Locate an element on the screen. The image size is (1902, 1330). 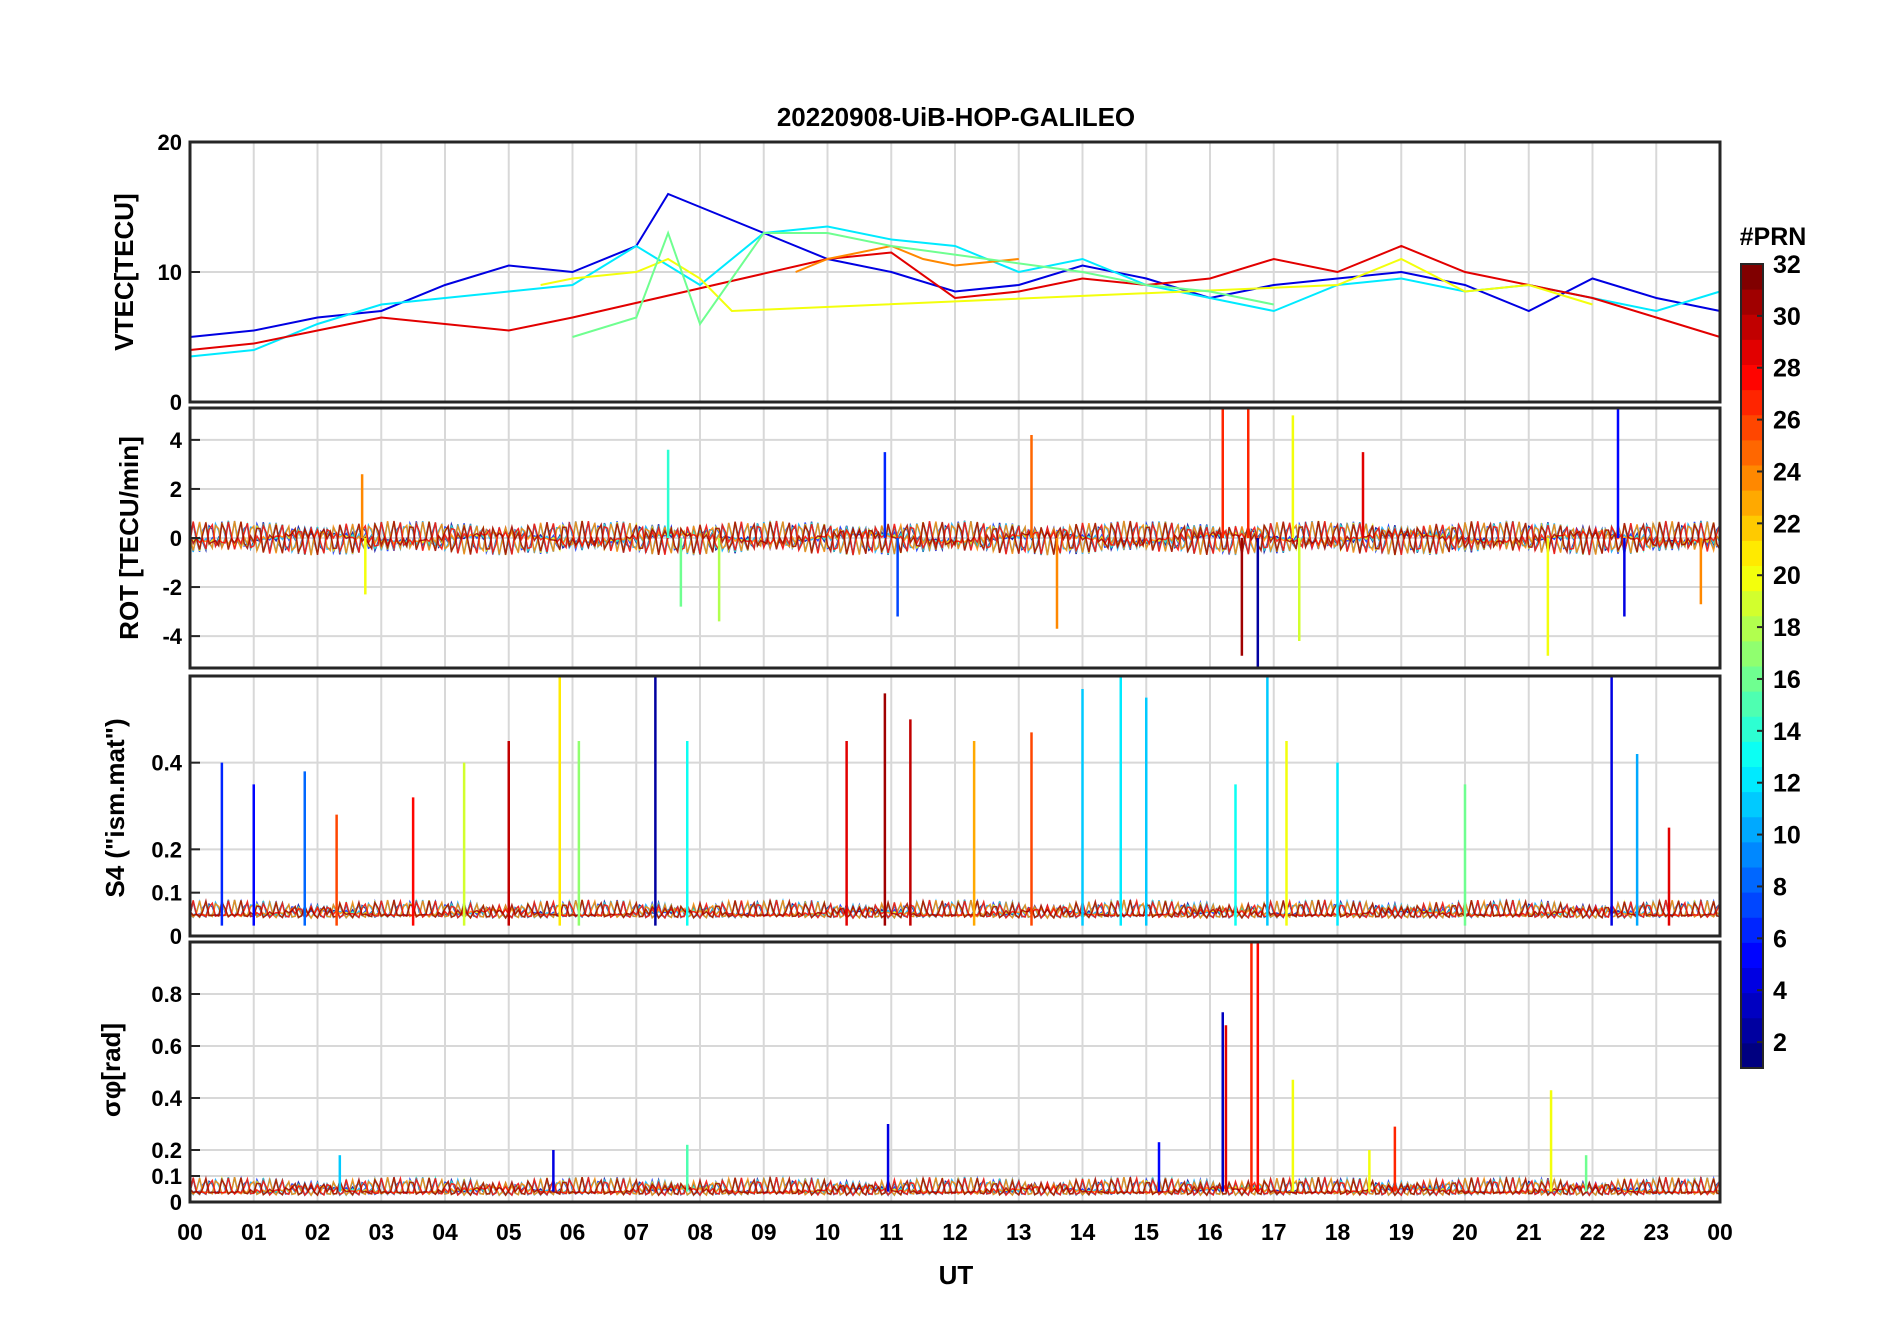
x-tick-label: 01 is located at coordinates (254, 1232).